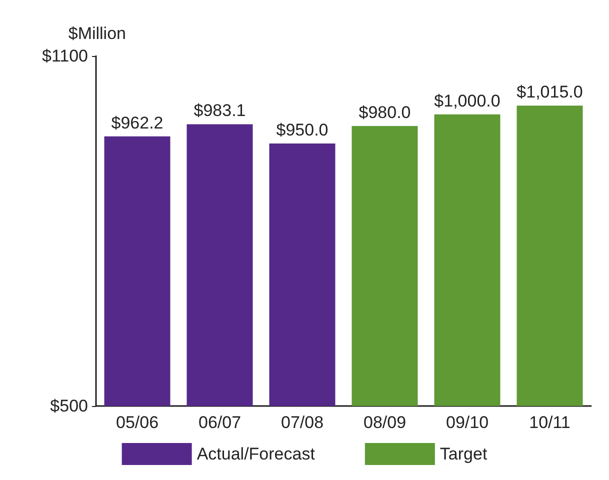  Describe the element at coordinates (220, 422) in the screenshot. I see `x-tick-label: 06/07` at that location.